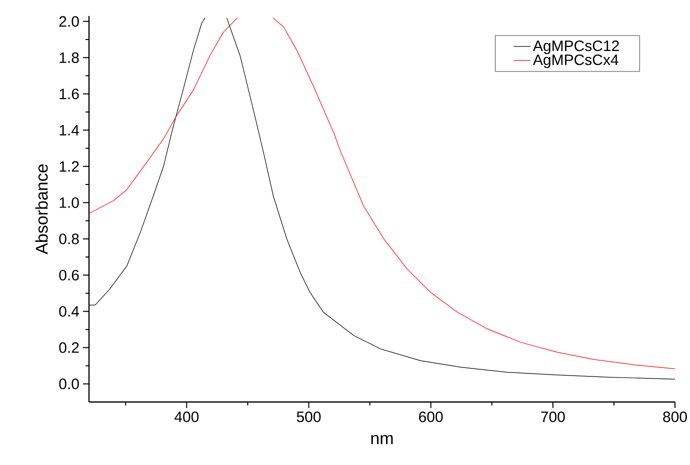 Image resolution: width=690 pixels, height=465 pixels. I want to click on legend-label: AgMPCsC12, so click(575, 47).